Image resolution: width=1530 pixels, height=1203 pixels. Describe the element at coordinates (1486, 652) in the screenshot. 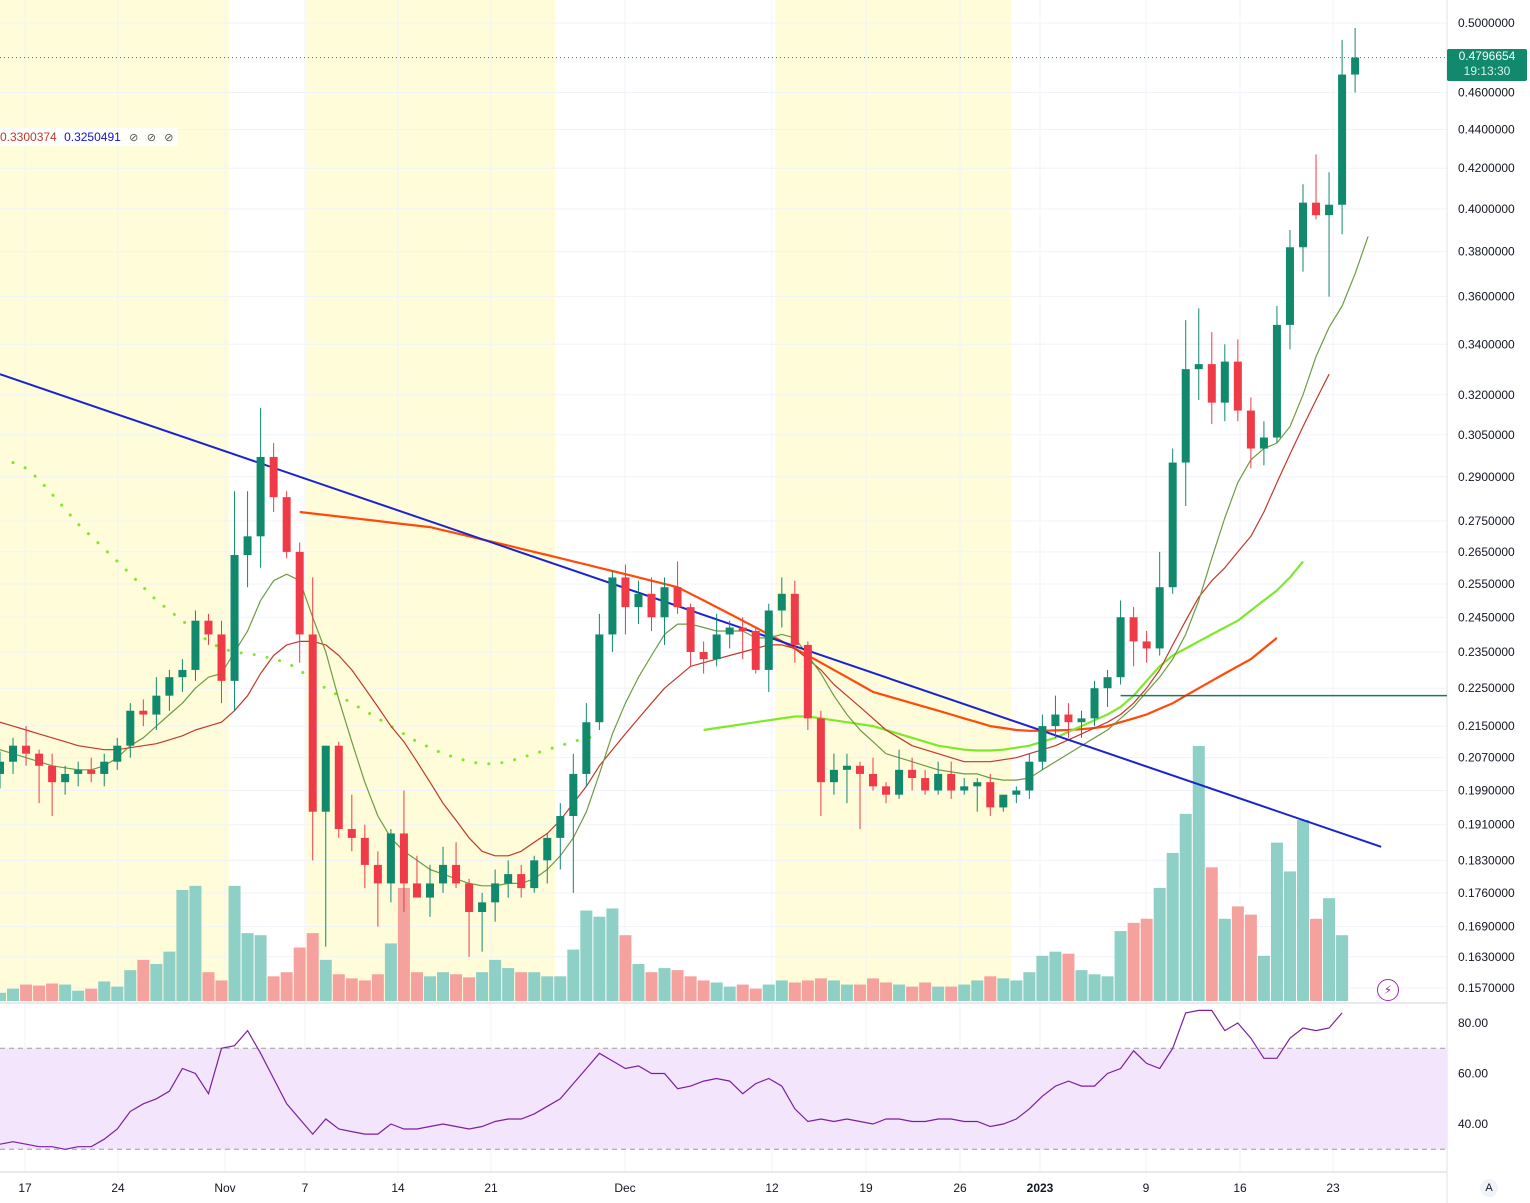

I see `price-tick-label: 0.2350000` at that location.